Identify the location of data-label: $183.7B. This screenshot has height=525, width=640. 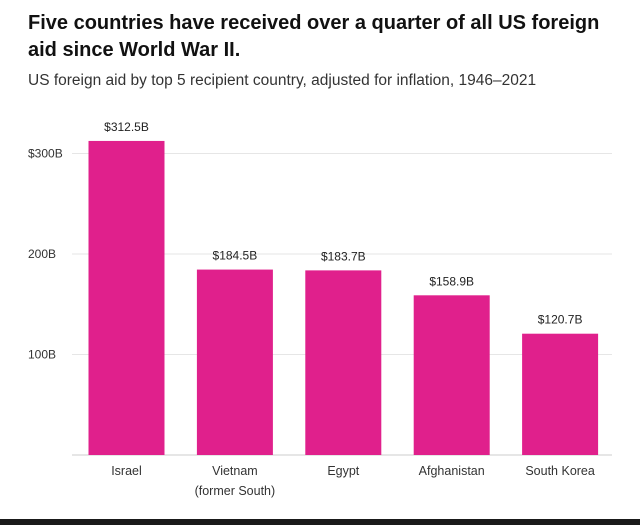
(343, 256).